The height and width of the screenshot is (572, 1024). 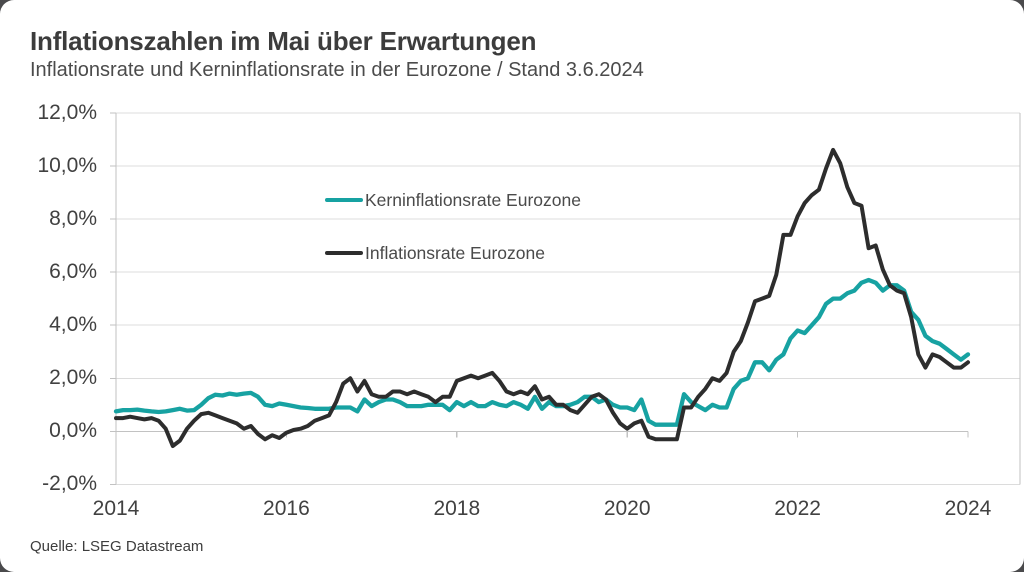 I want to click on x-axis-label: 2014, so click(x=116, y=508).